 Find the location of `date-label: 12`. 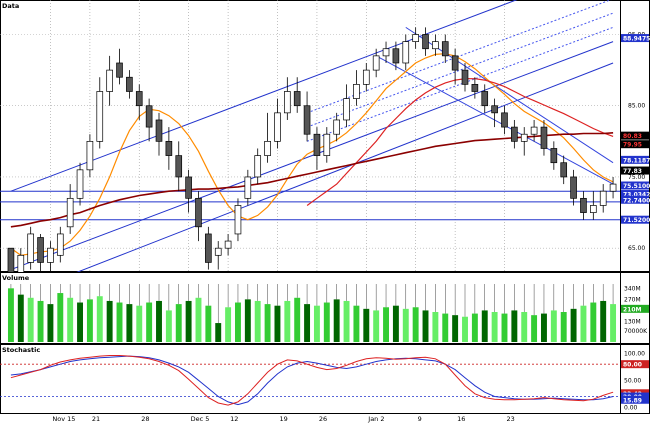

date-label: 12 is located at coordinates (234, 419).